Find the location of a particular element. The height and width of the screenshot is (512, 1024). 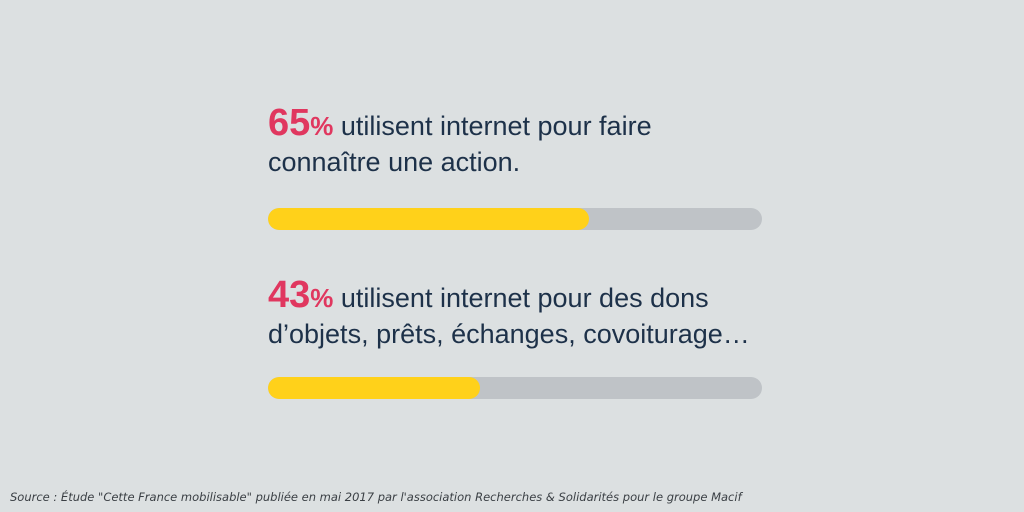

stat-2-number: 43 is located at coordinates (289, 295).